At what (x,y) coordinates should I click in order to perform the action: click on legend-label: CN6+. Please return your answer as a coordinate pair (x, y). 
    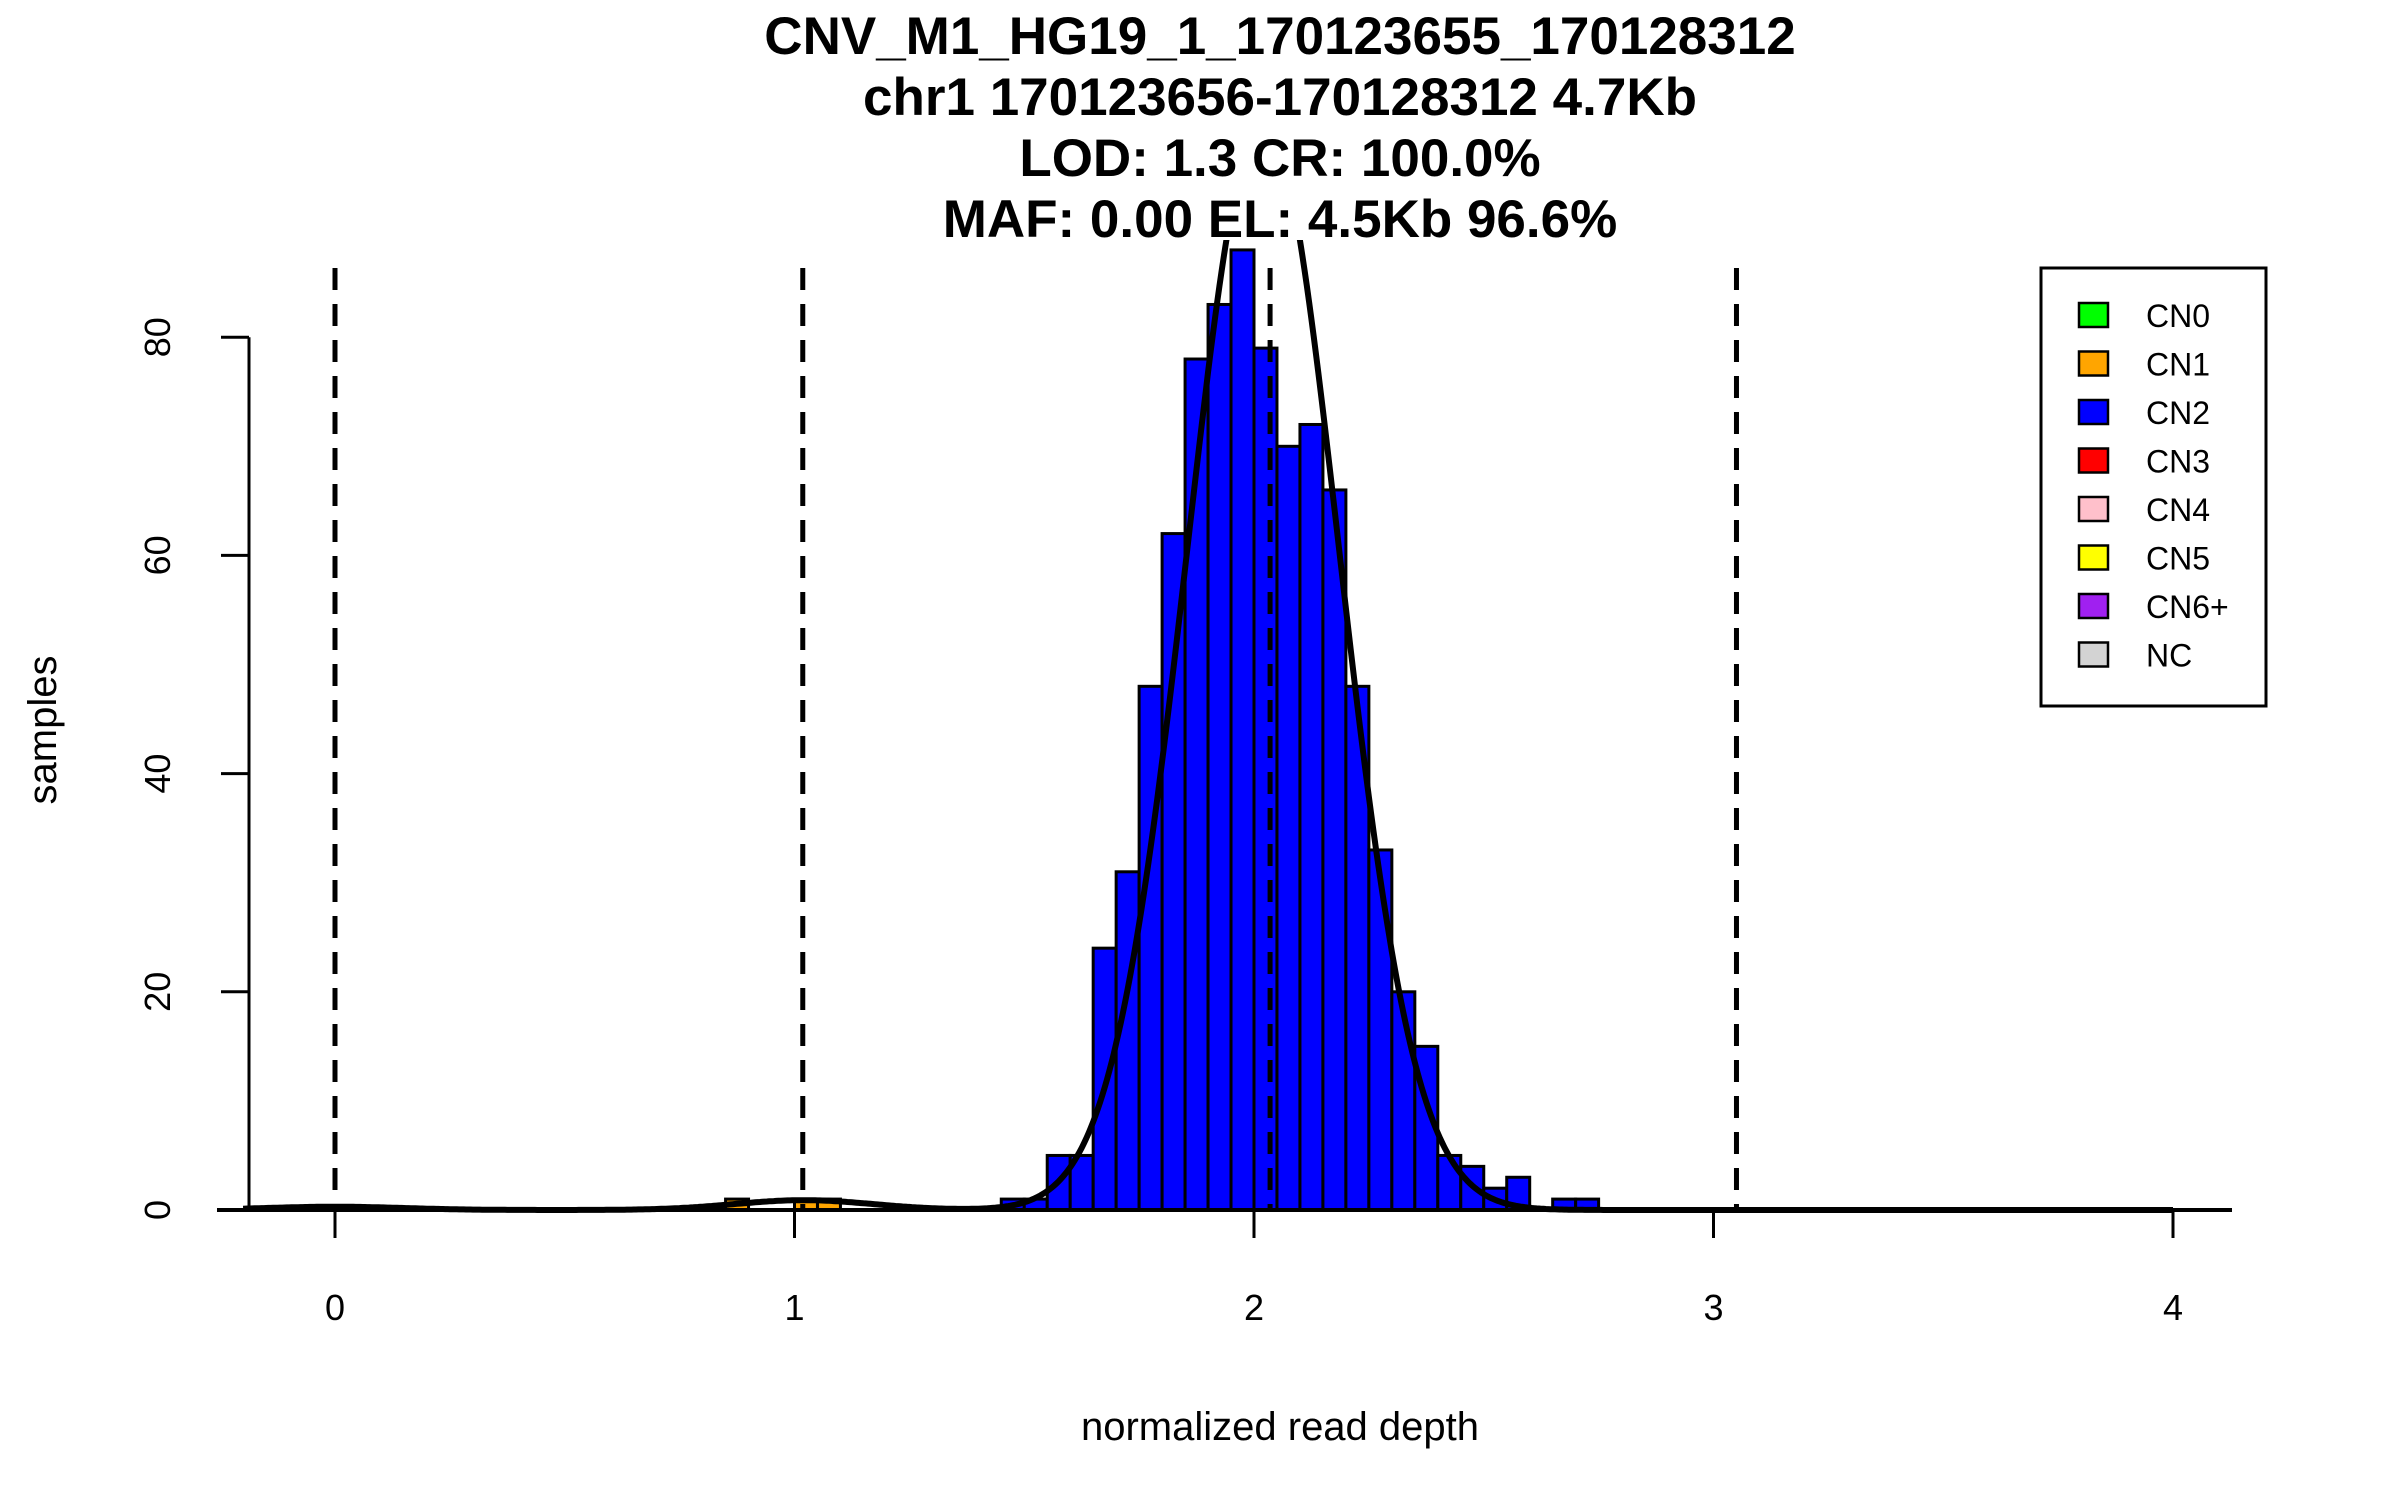
    Looking at the image, I should click on (2187, 607).